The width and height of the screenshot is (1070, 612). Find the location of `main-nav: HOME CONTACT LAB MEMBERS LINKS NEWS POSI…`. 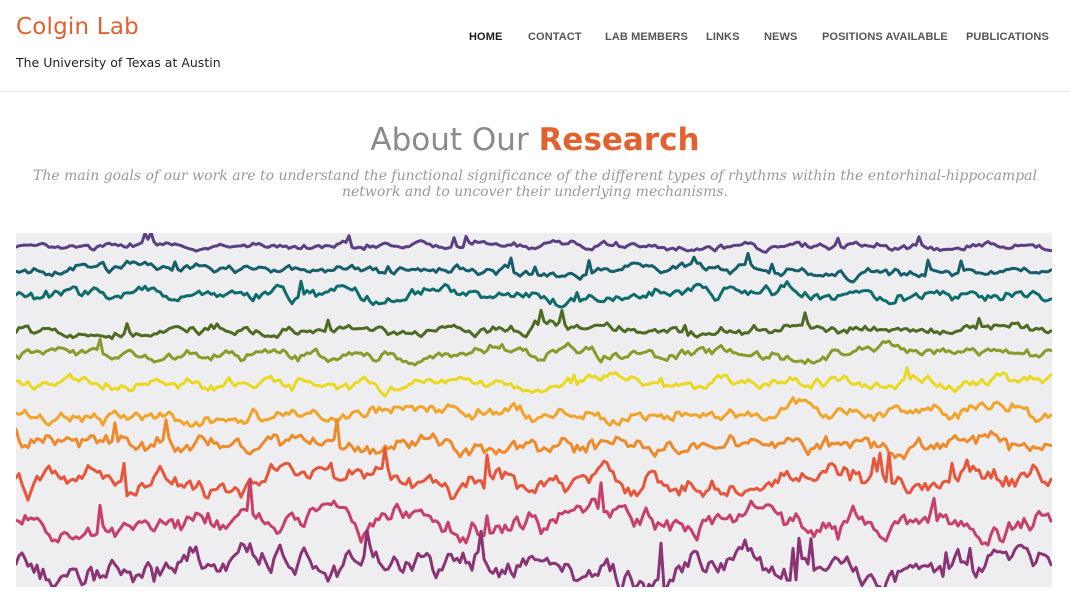

main-nav: HOME CONTACT LAB MEMBERS LINKS NEWS POSI… is located at coordinates (535, 39).